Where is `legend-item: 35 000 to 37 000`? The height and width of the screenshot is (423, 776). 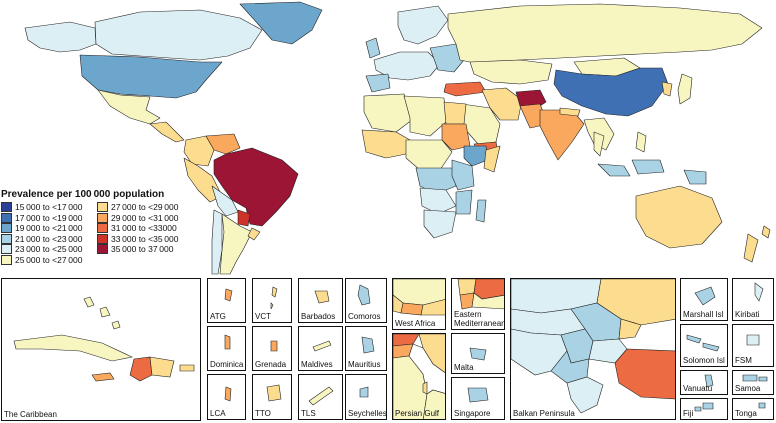
legend-item: 35 000 to 37 000 is located at coordinates (144, 249).